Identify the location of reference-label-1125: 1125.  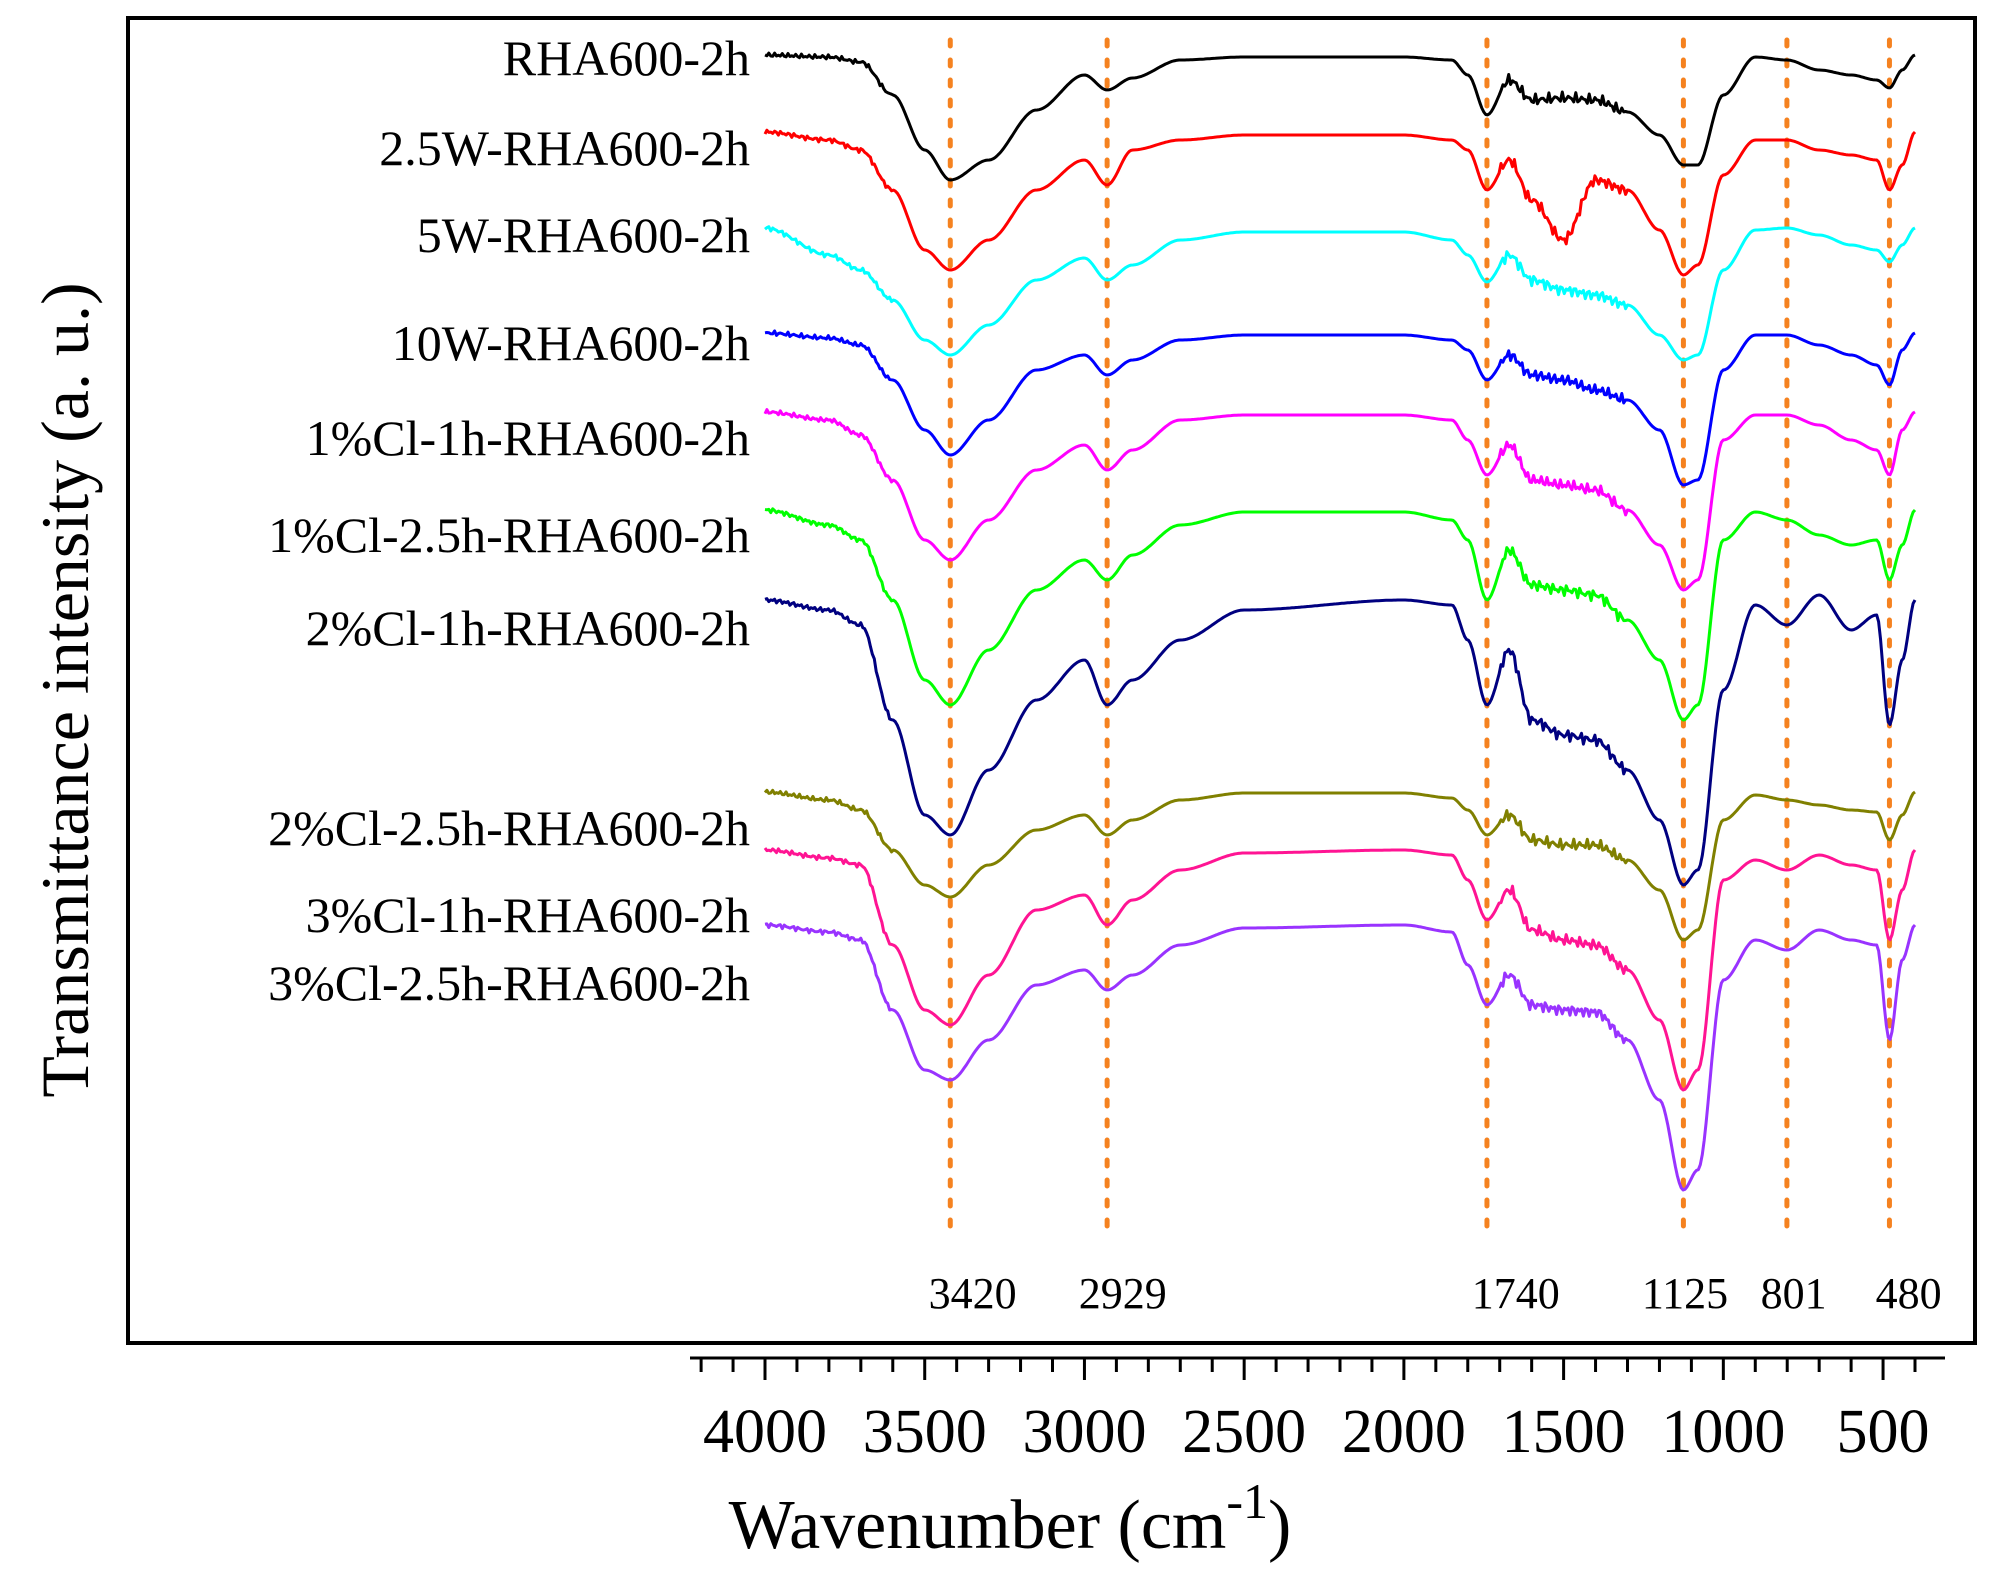
(1685, 1293).